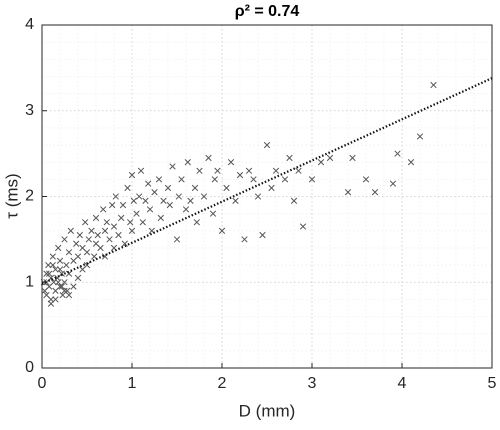 The height and width of the screenshot is (430, 500). Describe the element at coordinates (132, 383) in the screenshot. I see `x-tick-label: 1` at that location.